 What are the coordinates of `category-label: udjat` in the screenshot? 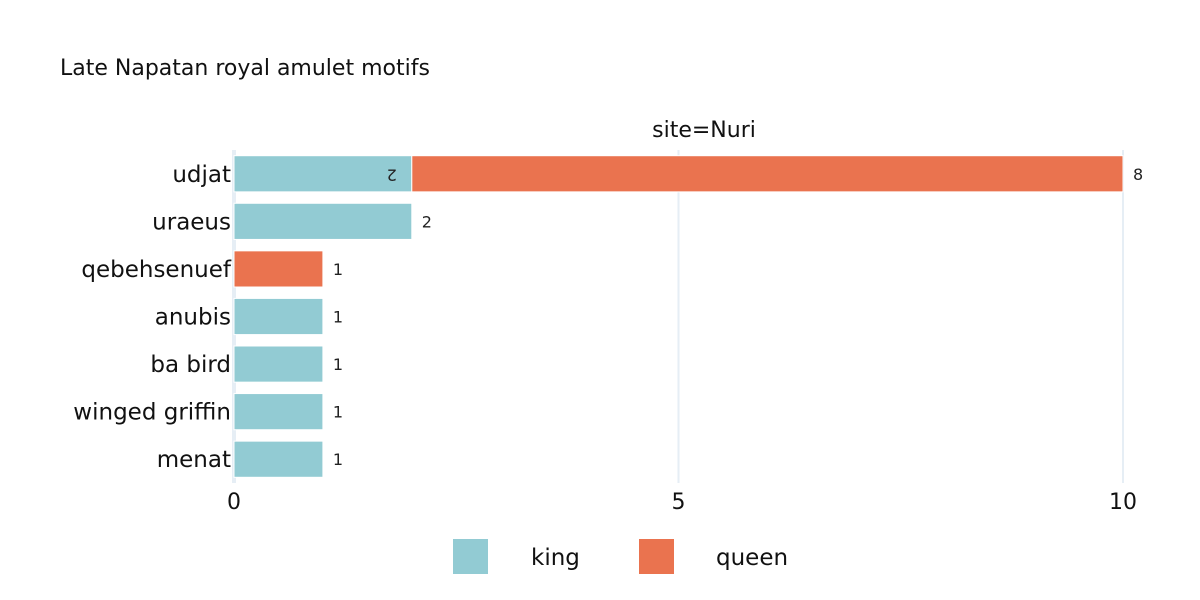 It's located at (201, 175).